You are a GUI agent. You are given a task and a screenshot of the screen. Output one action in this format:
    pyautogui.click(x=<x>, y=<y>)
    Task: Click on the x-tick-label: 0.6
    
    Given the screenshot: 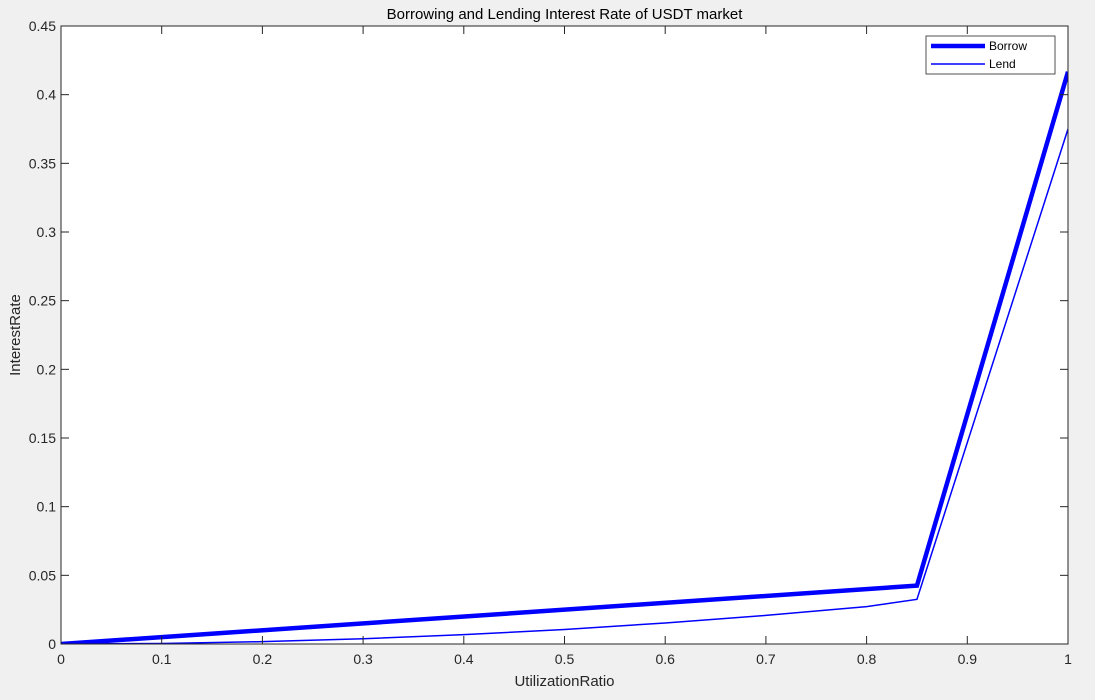 What is the action you would take?
    pyautogui.click(x=665, y=659)
    